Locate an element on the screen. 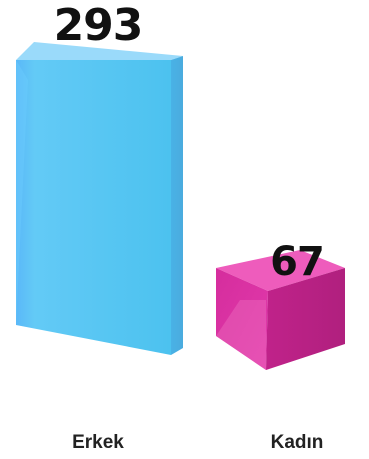 Image resolution: width=369 pixels, height=459 pixels. value-label-erkek: 293 is located at coordinates (98, 25).